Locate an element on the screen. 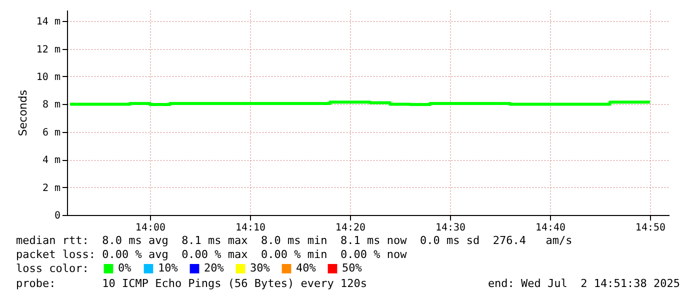 This screenshot has width=697, height=297. x-tick-label: 14:50 is located at coordinates (650, 228).